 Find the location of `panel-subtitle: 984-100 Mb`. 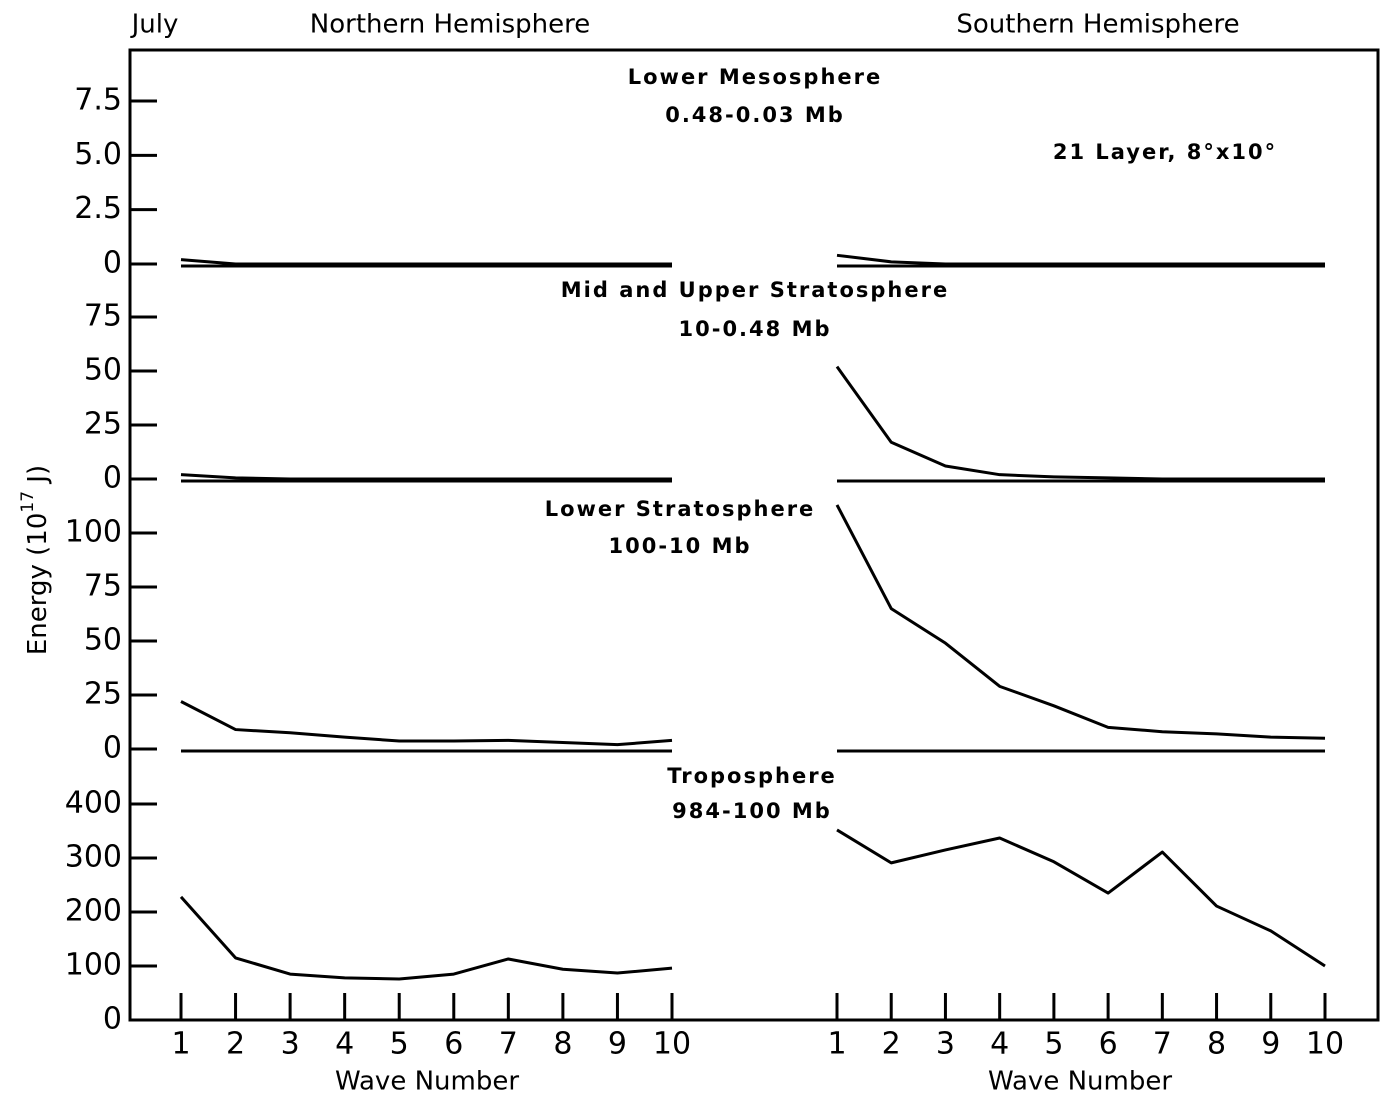

panel-subtitle: 984-100 Mb is located at coordinates (752, 811).